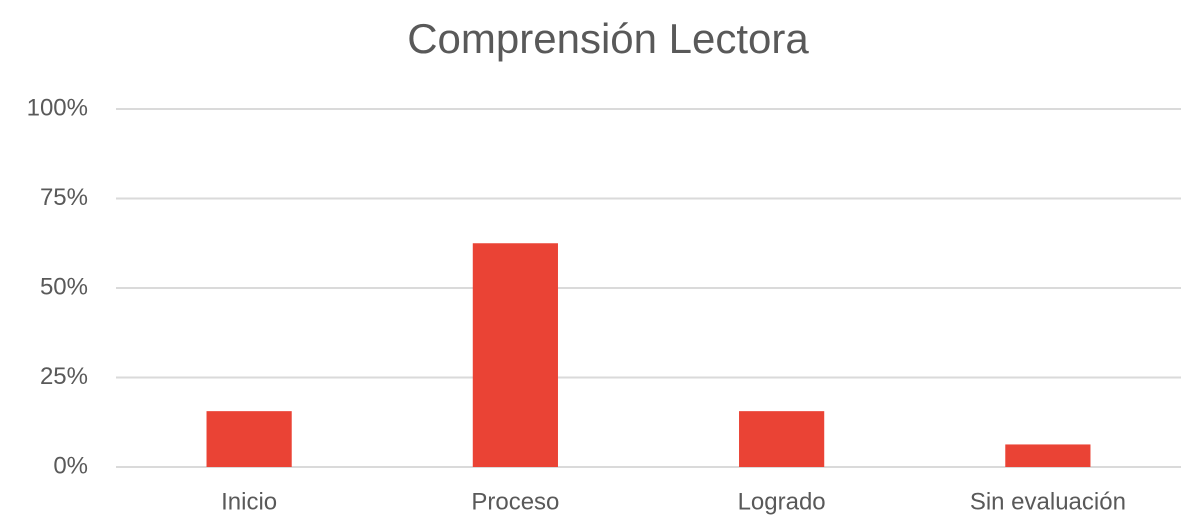 This screenshot has width=1181, height=518. What do you see at coordinates (515, 501) in the screenshot?
I see `x-tick-label: Proceso` at bounding box center [515, 501].